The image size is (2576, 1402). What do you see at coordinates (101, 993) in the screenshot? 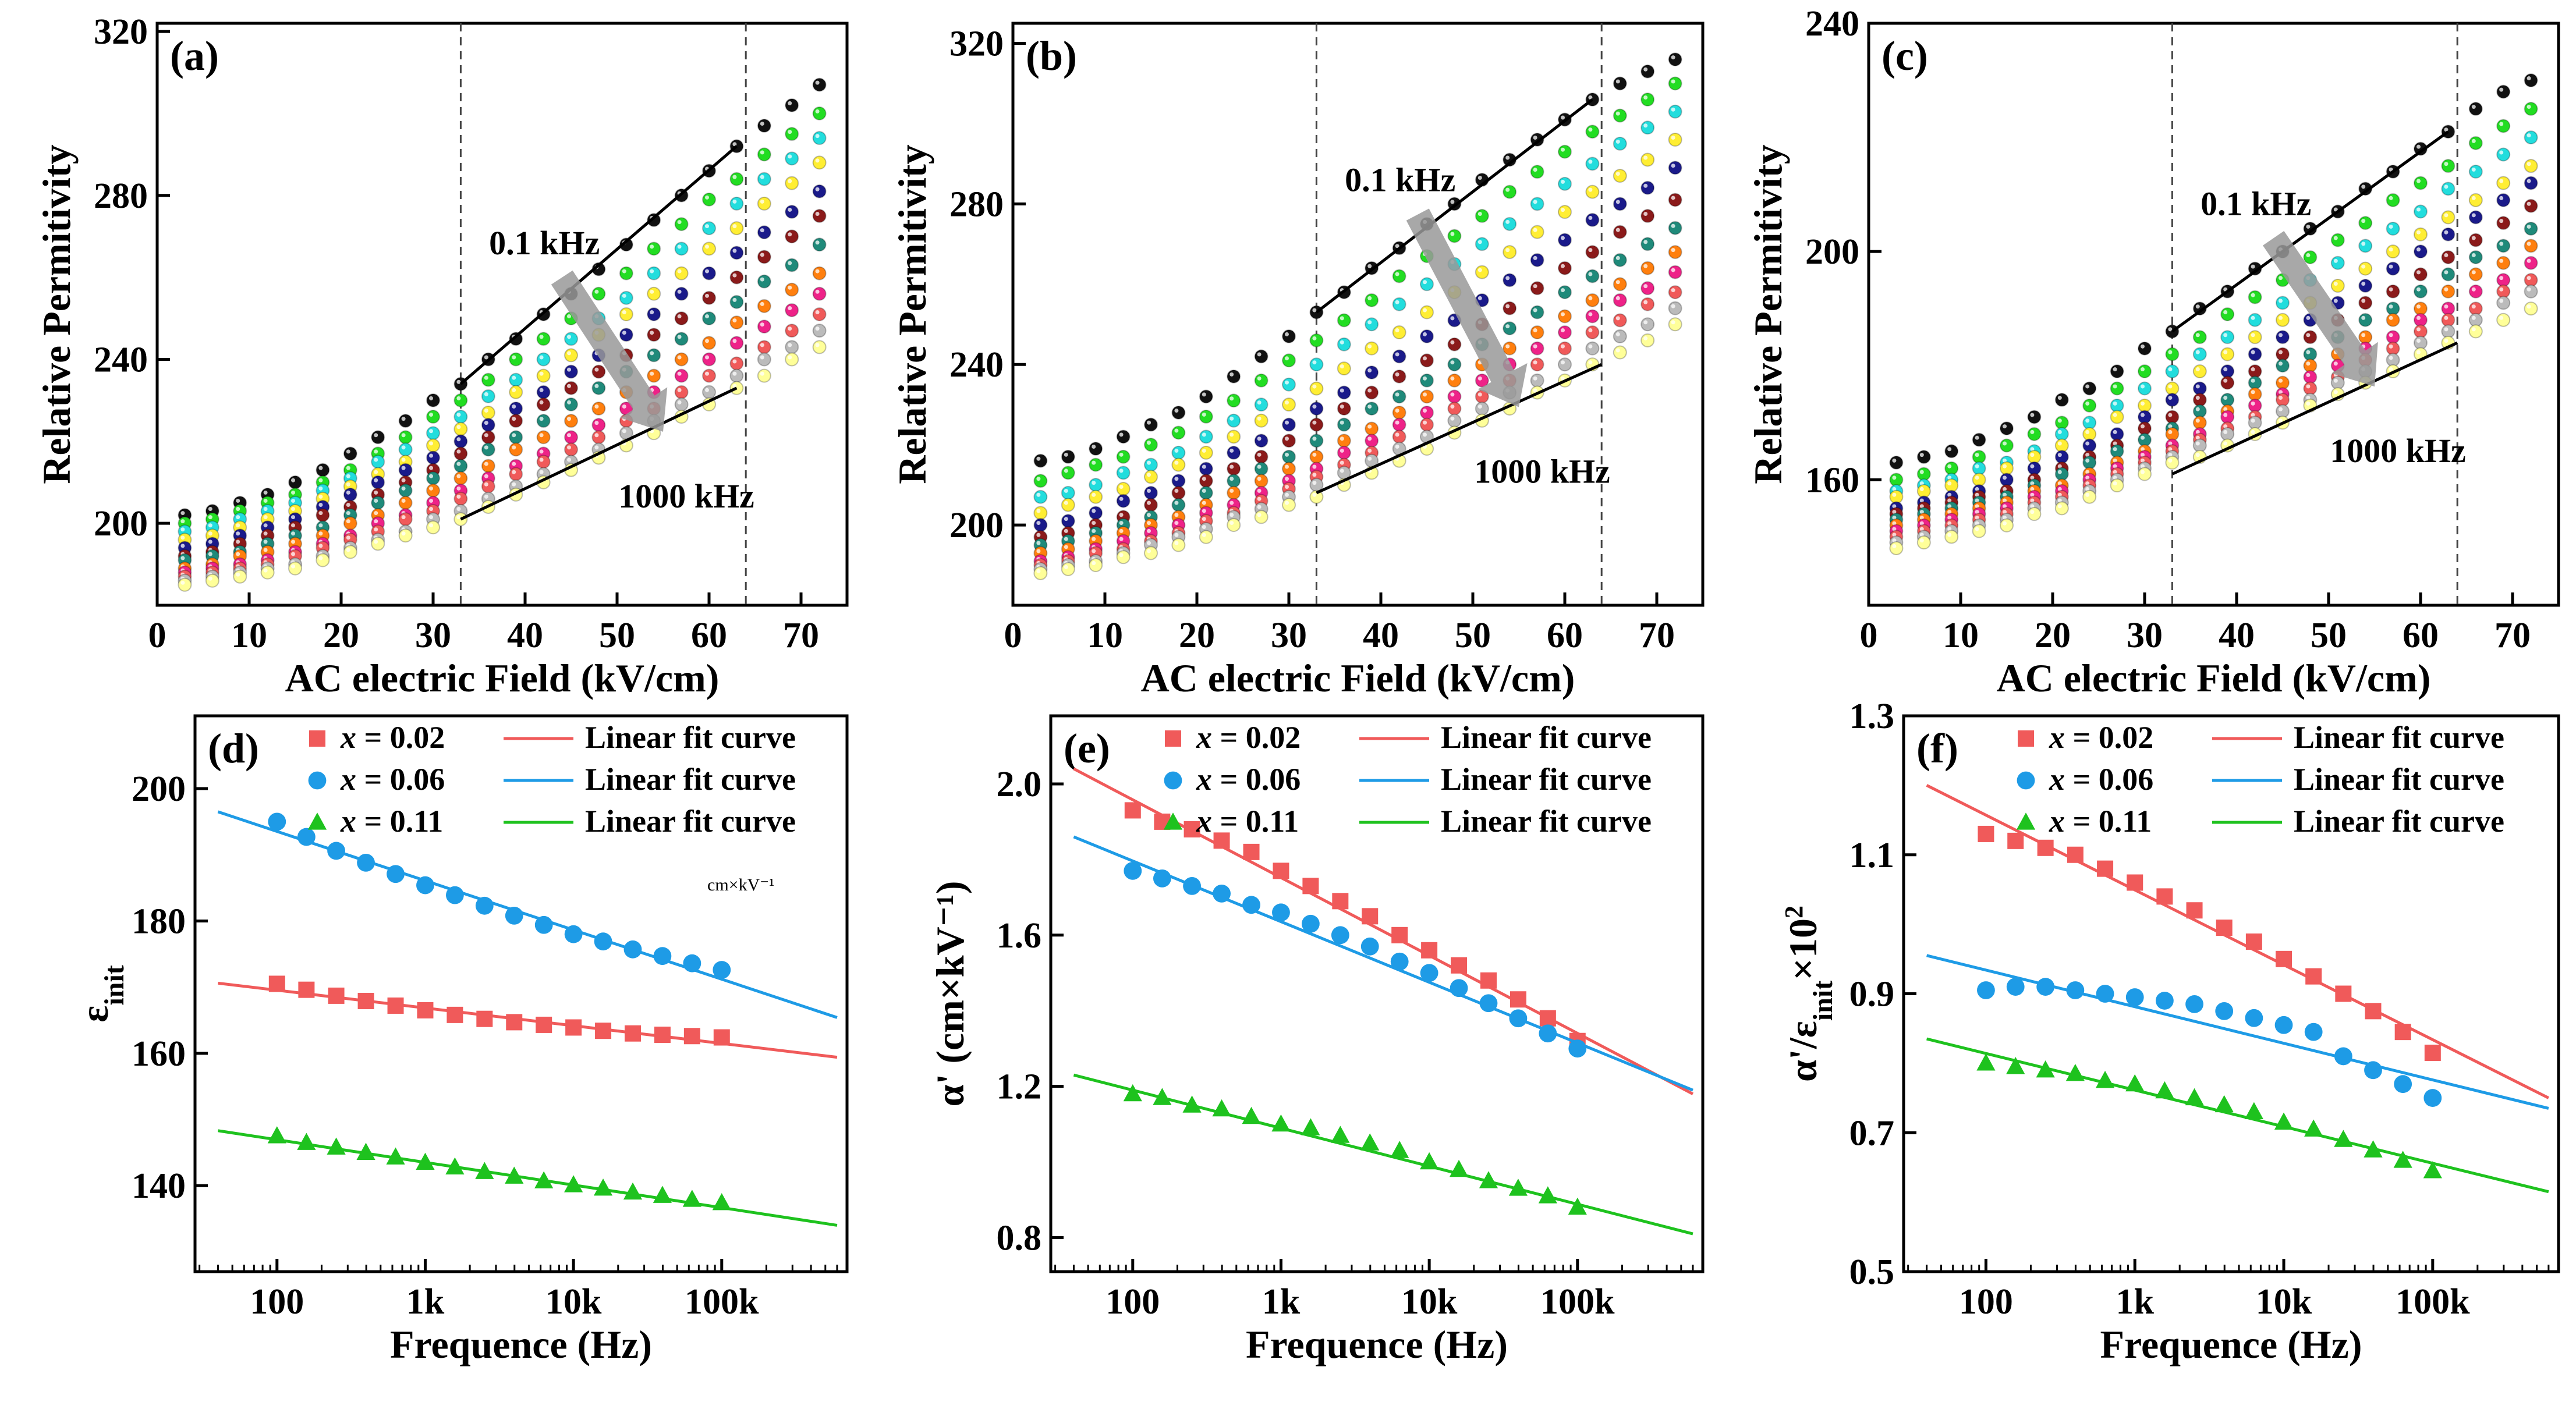
I see `y-axis-label: εinit` at bounding box center [101, 993].